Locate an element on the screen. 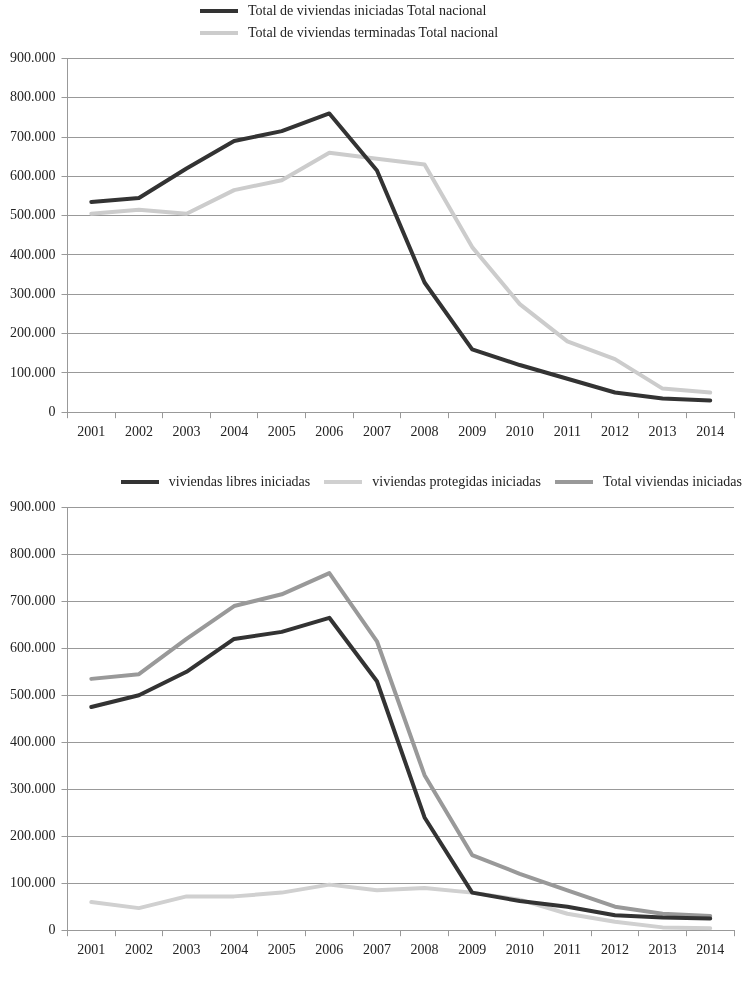 This screenshot has width=744, height=1005. legend-label: Total de viviendas terminadas Total nacional is located at coordinates (373, 33).